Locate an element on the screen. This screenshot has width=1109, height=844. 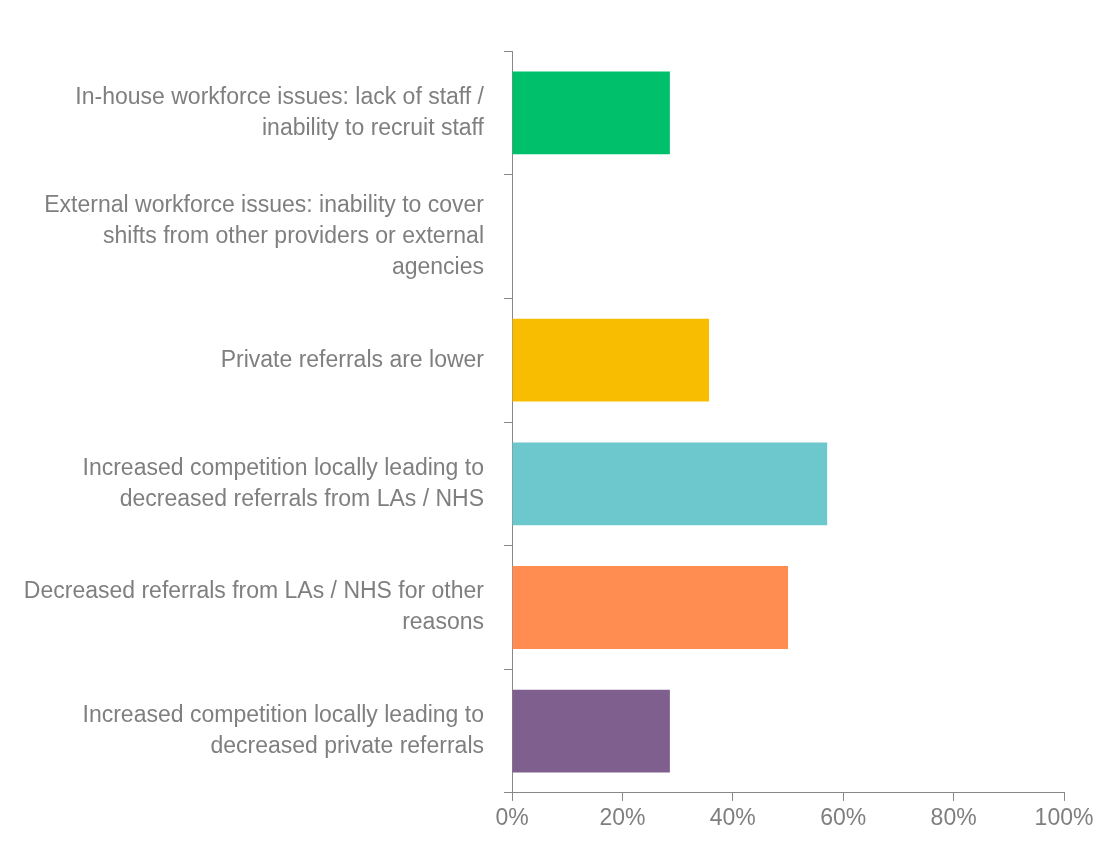
x-tick-label: 100% is located at coordinates (1064, 817).